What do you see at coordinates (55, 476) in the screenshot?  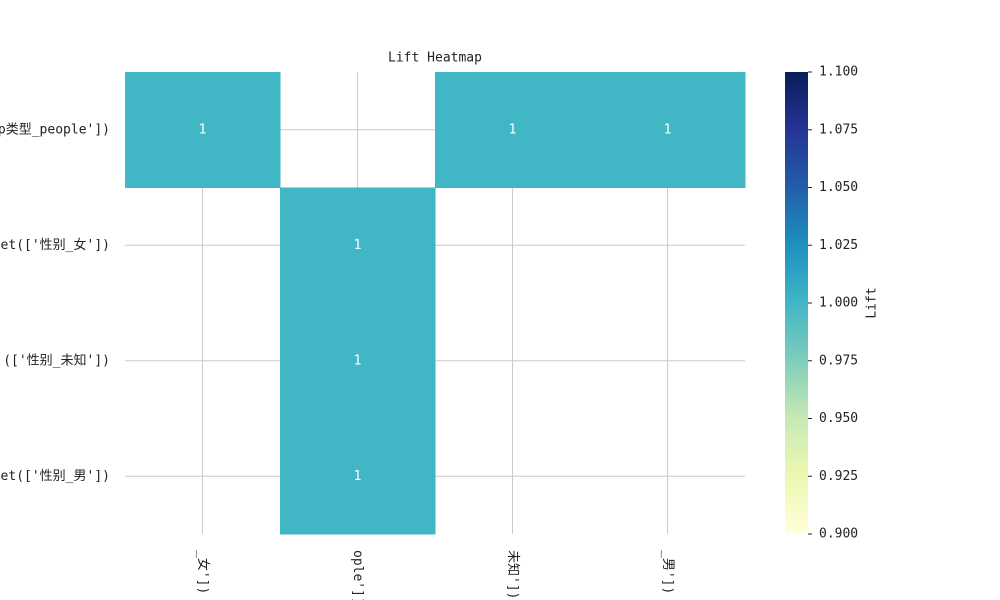 I see `y-tick-label: et(['性别_男'])` at bounding box center [55, 476].